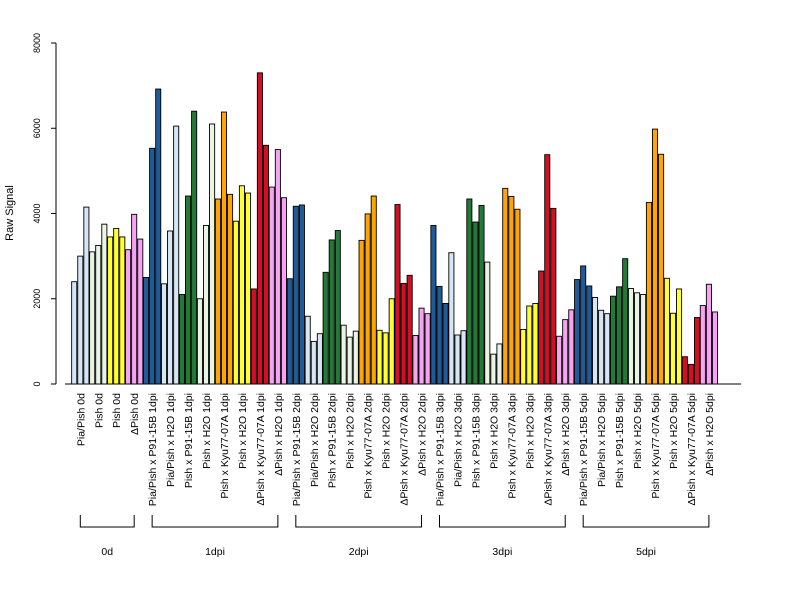  Describe the element at coordinates (692, 449) in the screenshot. I see `x-tick-label: ΔPish x Kyu77-07A 5dpi` at that location.